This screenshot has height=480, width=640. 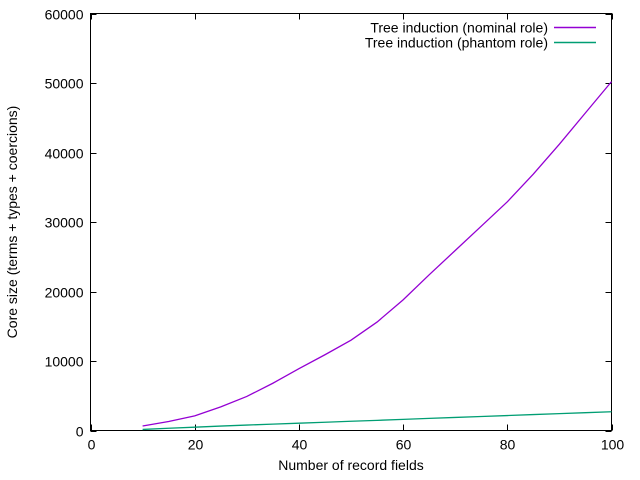 What do you see at coordinates (351, 465) in the screenshot?
I see `x-axis-label: Number of record fields` at bounding box center [351, 465].